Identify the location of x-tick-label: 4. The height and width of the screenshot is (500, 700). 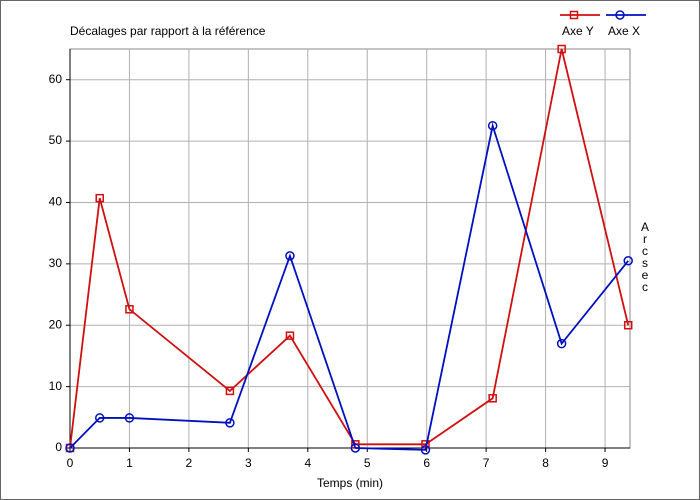
(307, 463).